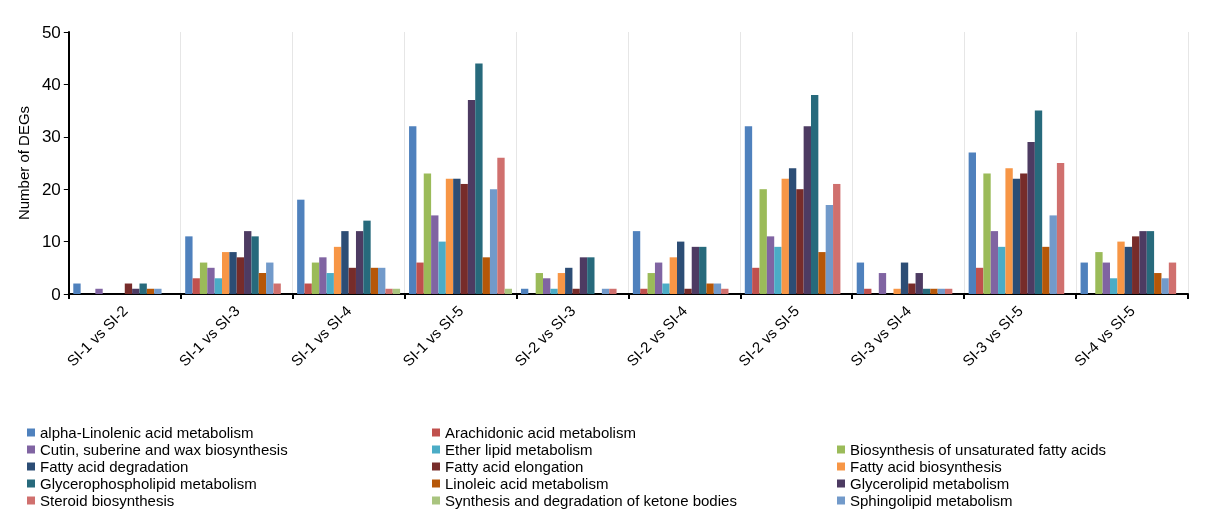 This screenshot has width=1208, height=513. I want to click on y-tick-label: 20, so click(51, 189).